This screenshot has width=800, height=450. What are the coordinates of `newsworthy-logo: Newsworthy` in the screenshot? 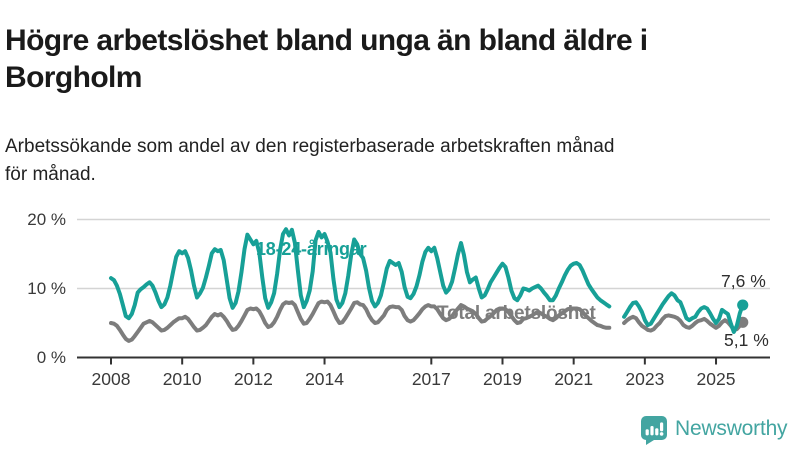 It's located at (713, 429).